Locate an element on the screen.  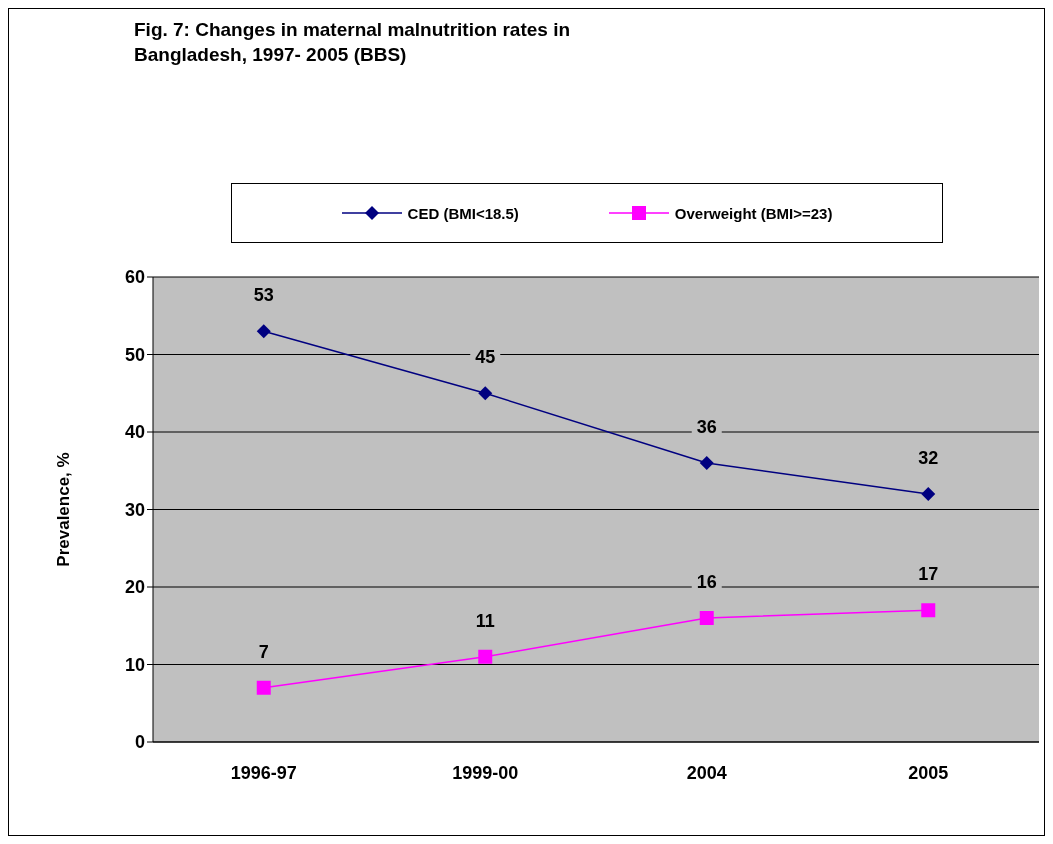
y-tick-label: 0 is located at coordinates (139, 742).